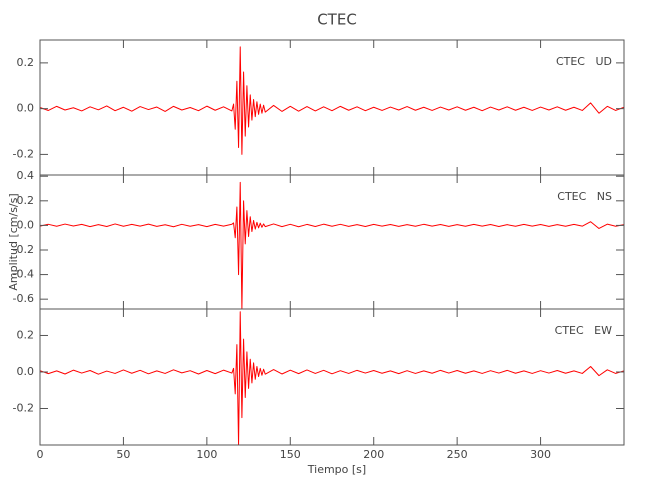 This screenshot has width=650, height=500. What do you see at coordinates (373, 454) in the screenshot?
I see `x-tick-label: 200` at bounding box center [373, 454].